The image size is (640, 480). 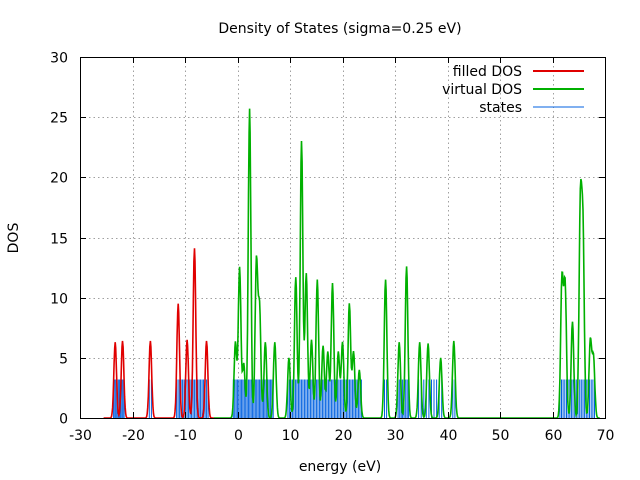 What do you see at coordinates (59, 59) in the screenshot?
I see `y-tick-label: 30` at bounding box center [59, 59].